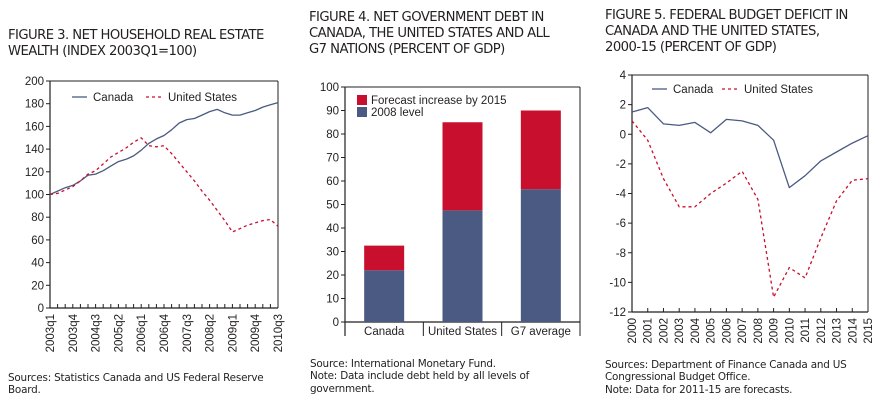  What do you see at coordinates (332, 300) in the screenshot?
I see `y-tick-label: 10` at bounding box center [332, 300].